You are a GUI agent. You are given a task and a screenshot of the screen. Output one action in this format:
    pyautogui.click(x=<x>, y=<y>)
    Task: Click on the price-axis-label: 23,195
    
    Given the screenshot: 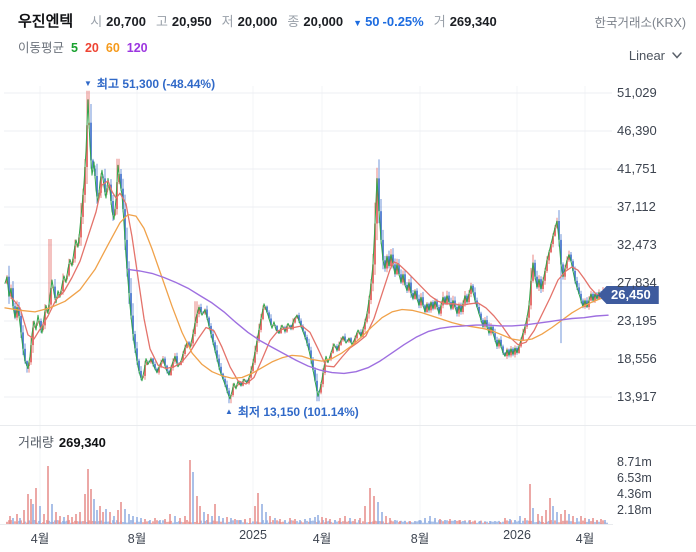 What is the action you would take?
    pyautogui.click(x=637, y=320)
    